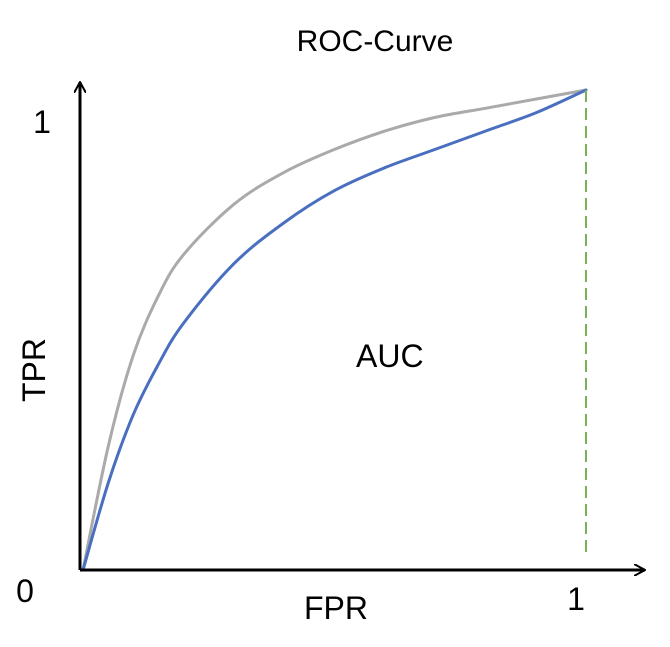 This screenshot has height=647, width=670. What do you see at coordinates (25, 591) in the screenshot?
I see `x-tick-label-0: 0` at bounding box center [25, 591].